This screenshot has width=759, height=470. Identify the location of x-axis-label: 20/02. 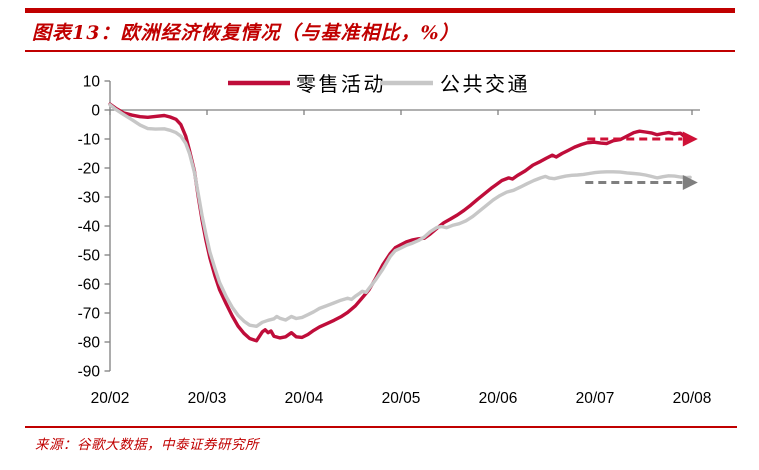
(110, 398).